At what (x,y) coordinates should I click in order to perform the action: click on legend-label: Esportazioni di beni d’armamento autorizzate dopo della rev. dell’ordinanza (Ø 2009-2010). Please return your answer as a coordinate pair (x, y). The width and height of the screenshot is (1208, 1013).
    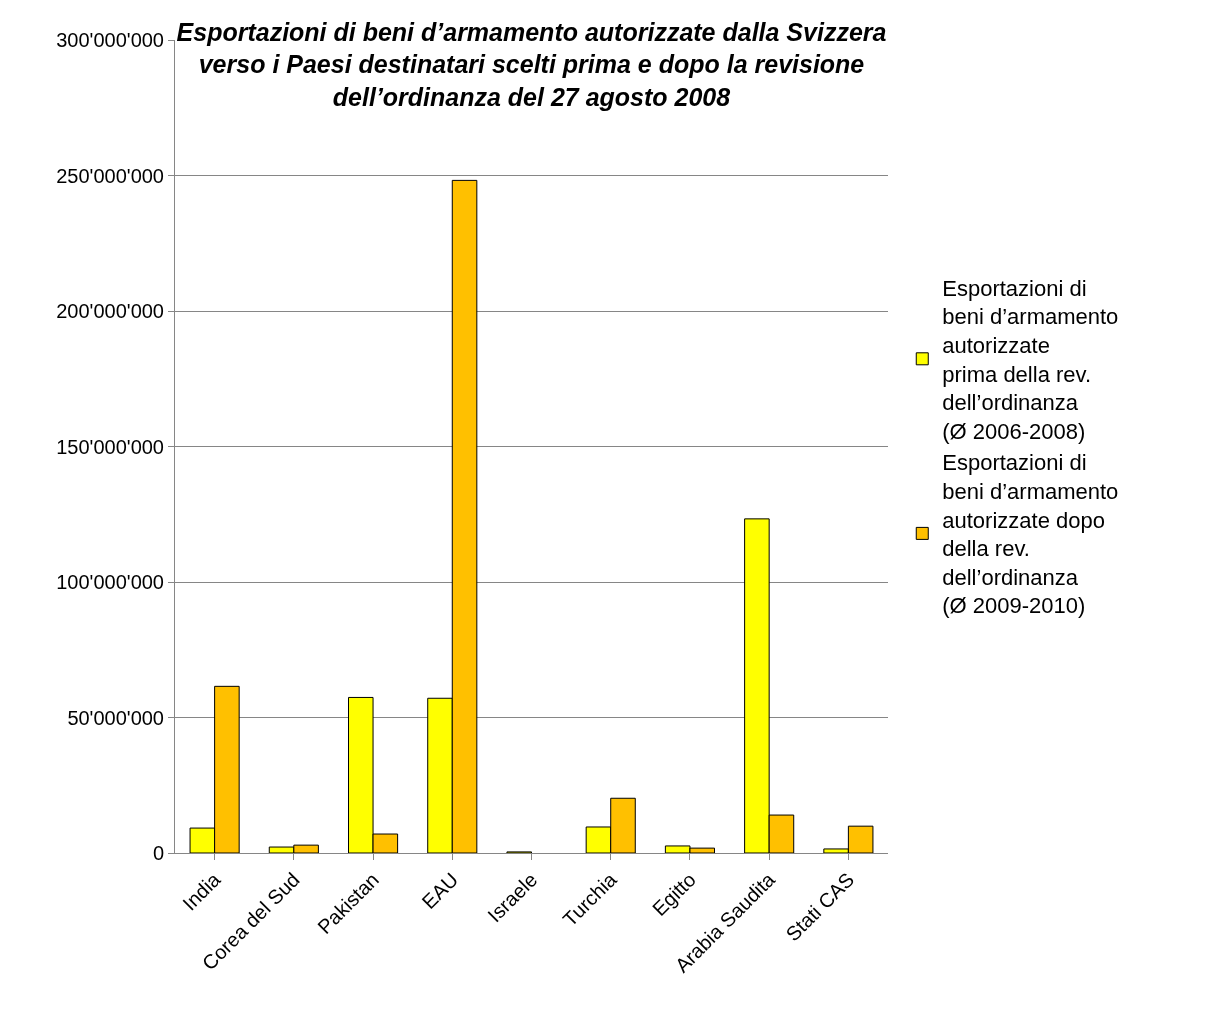
    Looking at the image, I should click on (1030, 534).